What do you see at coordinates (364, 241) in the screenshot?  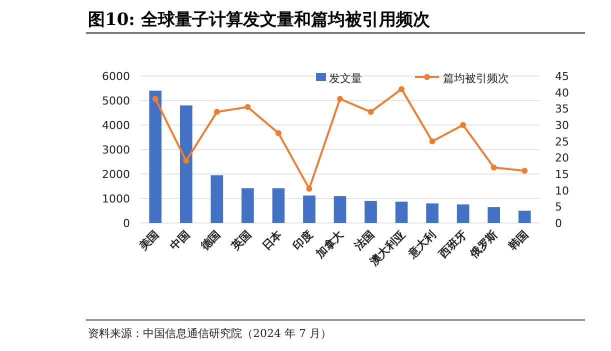 I see `x-tick-label: 法国` at bounding box center [364, 241].